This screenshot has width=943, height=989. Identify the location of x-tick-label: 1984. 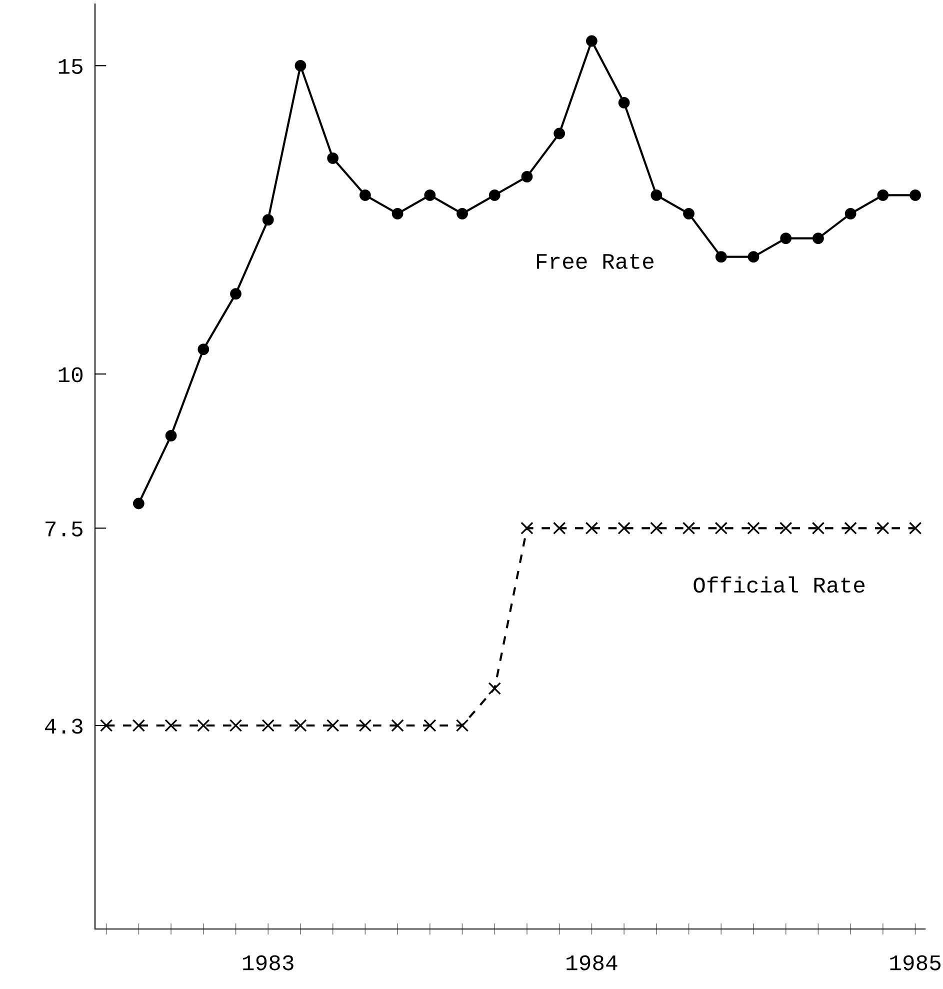
(592, 962).